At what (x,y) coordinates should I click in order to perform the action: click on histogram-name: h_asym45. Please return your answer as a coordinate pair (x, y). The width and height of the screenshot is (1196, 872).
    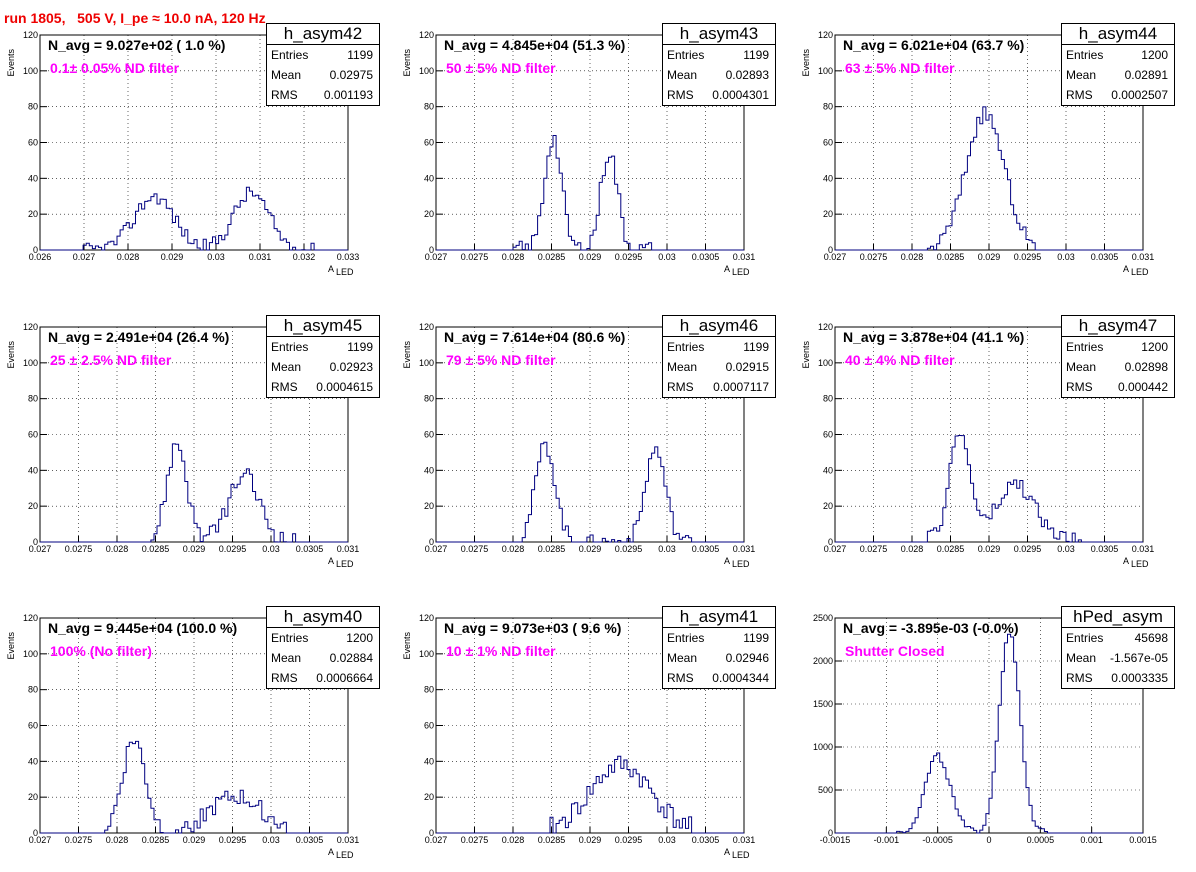
    Looking at the image, I should click on (323, 326).